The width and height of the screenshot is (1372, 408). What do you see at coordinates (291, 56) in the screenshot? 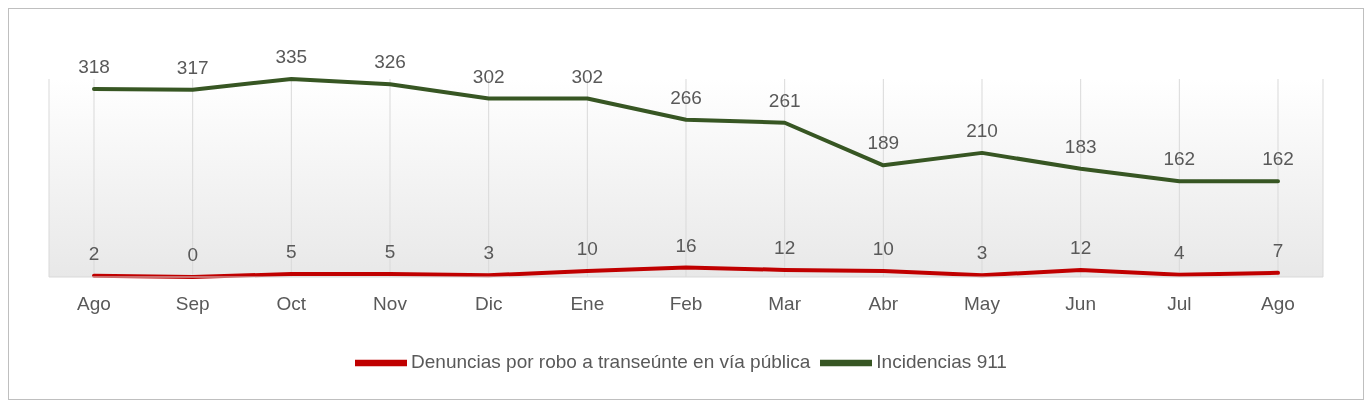
I see `data-label: 335` at bounding box center [291, 56].